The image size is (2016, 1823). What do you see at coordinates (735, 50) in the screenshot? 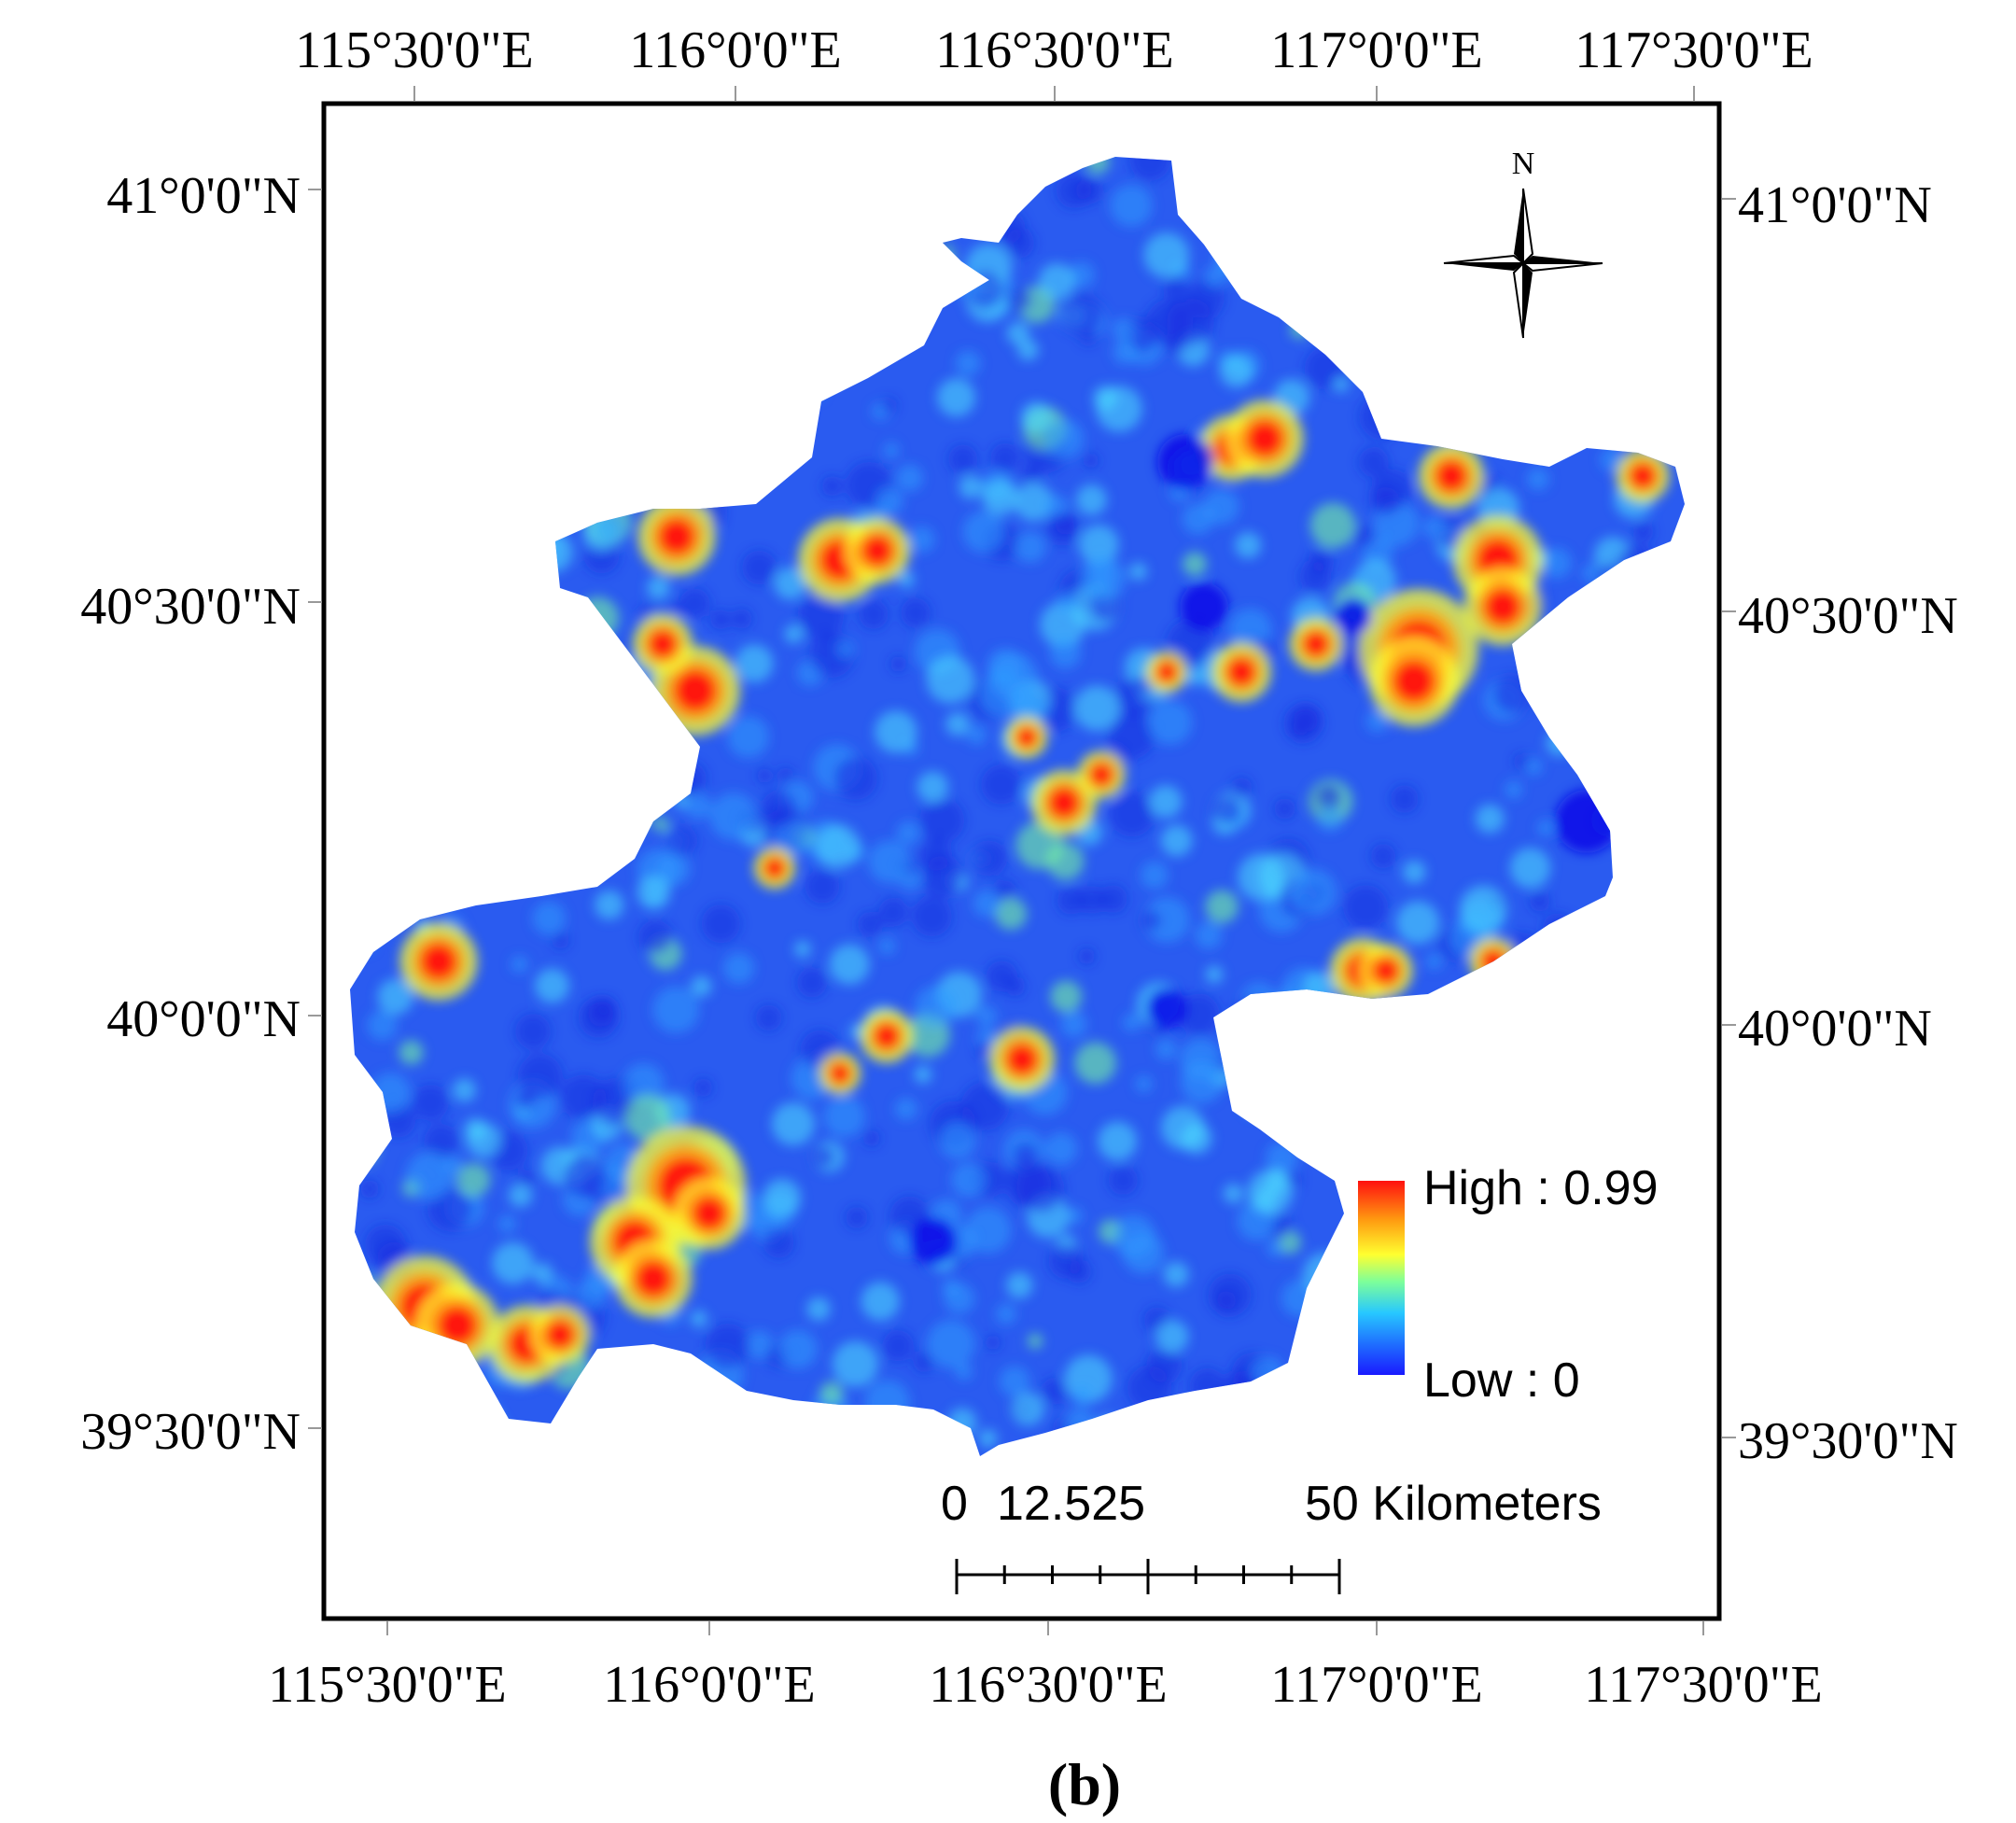
I see `top-lon-label: 116°0'0"E` at bounding box center [735, 50].